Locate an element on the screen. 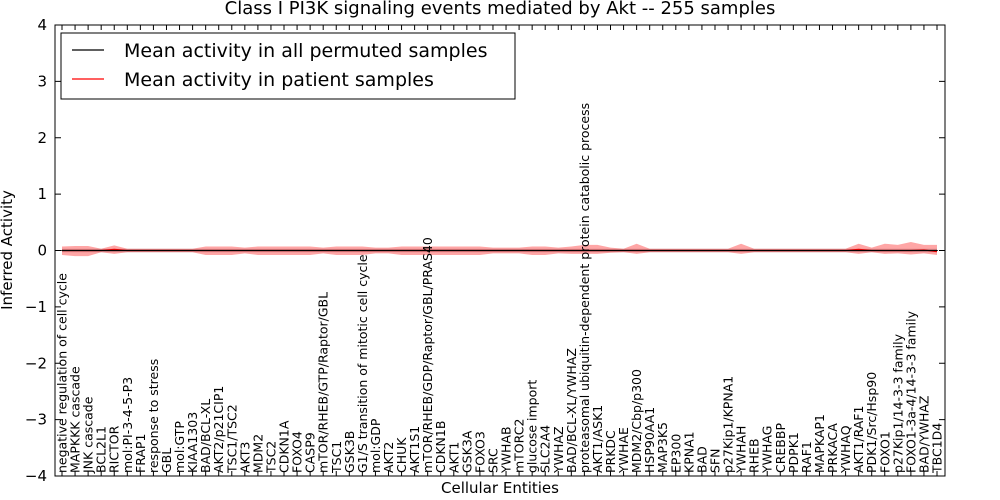 This screenshot has height=500, width=1000. x-category-label: CDKN1B is located at coordinates (440, 447).